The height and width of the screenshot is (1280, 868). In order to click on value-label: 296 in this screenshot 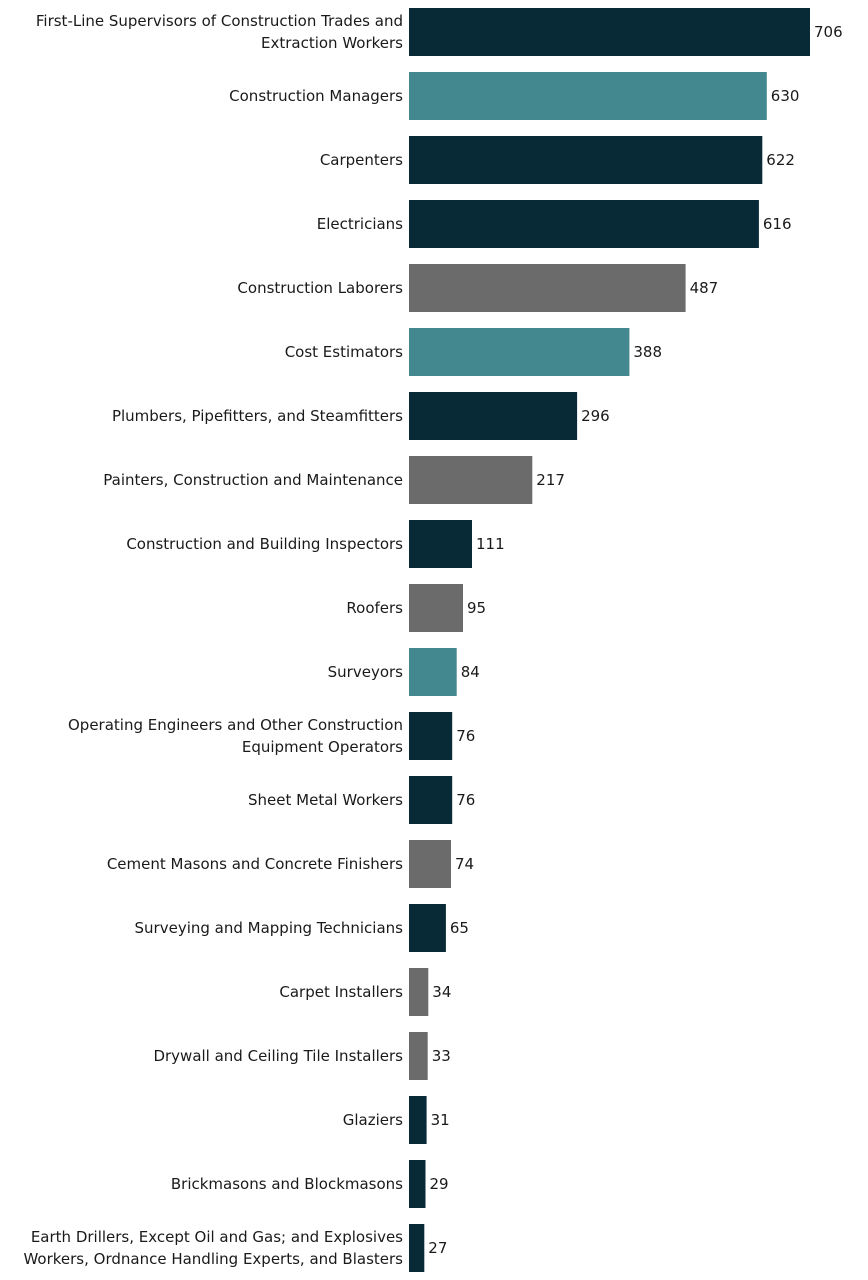, I will do `click(595, 416)`.